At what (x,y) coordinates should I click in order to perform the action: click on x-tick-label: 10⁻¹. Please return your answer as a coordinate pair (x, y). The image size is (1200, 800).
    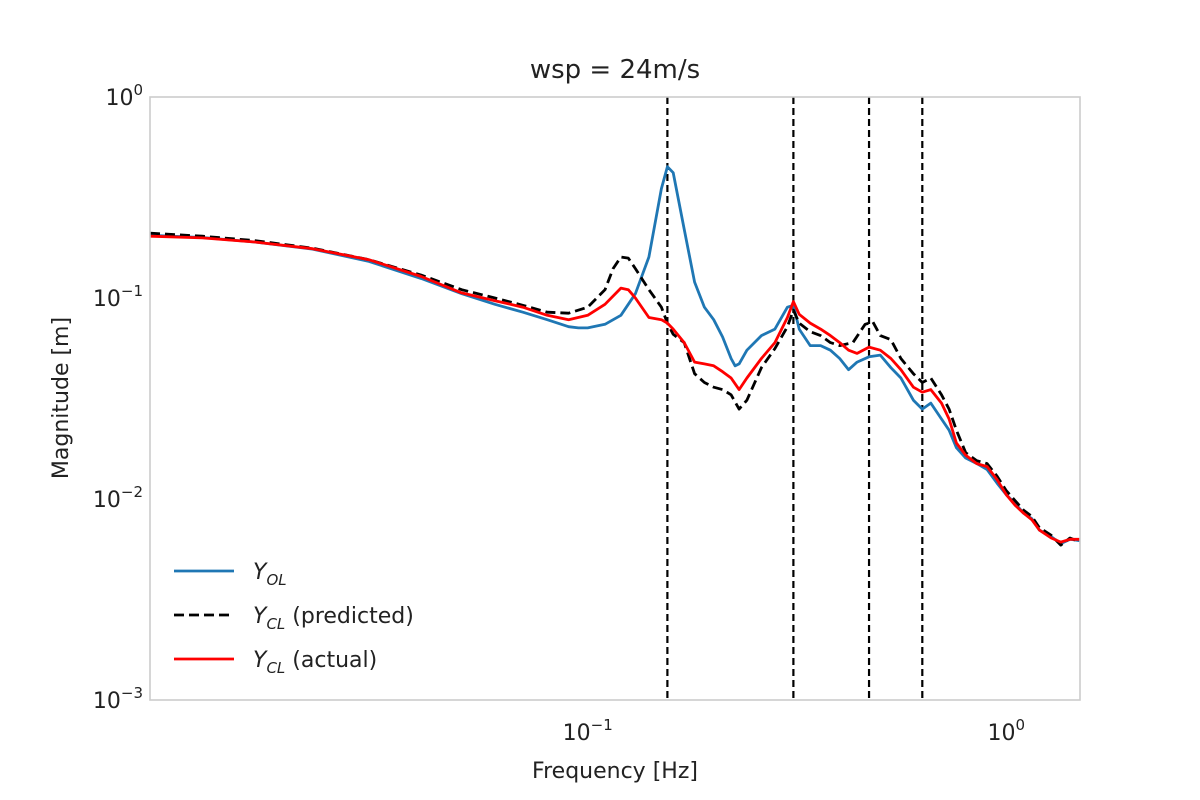
    Looking at the image, I should click on (588, 731).